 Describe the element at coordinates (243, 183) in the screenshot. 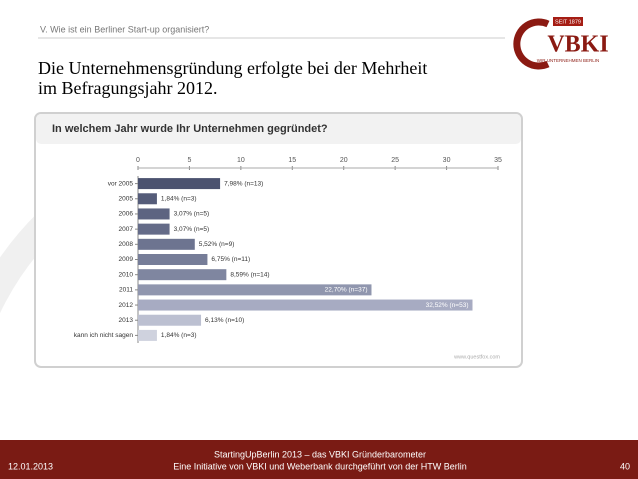

I see `value-label: 7,98% (n=13)` at that location.